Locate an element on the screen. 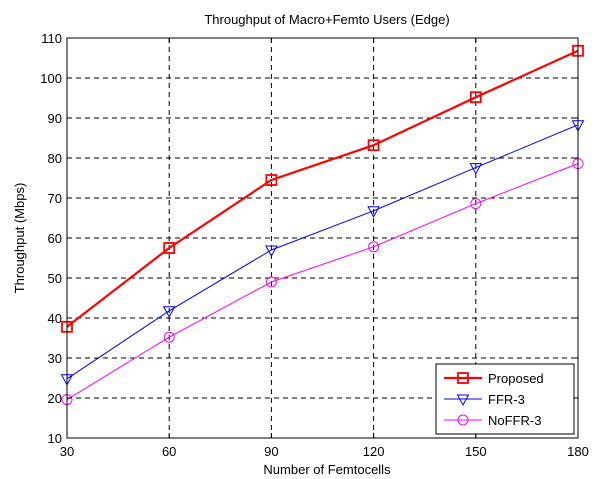 The image size is (598, 479). y-tick-label: 100 is located at coordinates (51, 78).